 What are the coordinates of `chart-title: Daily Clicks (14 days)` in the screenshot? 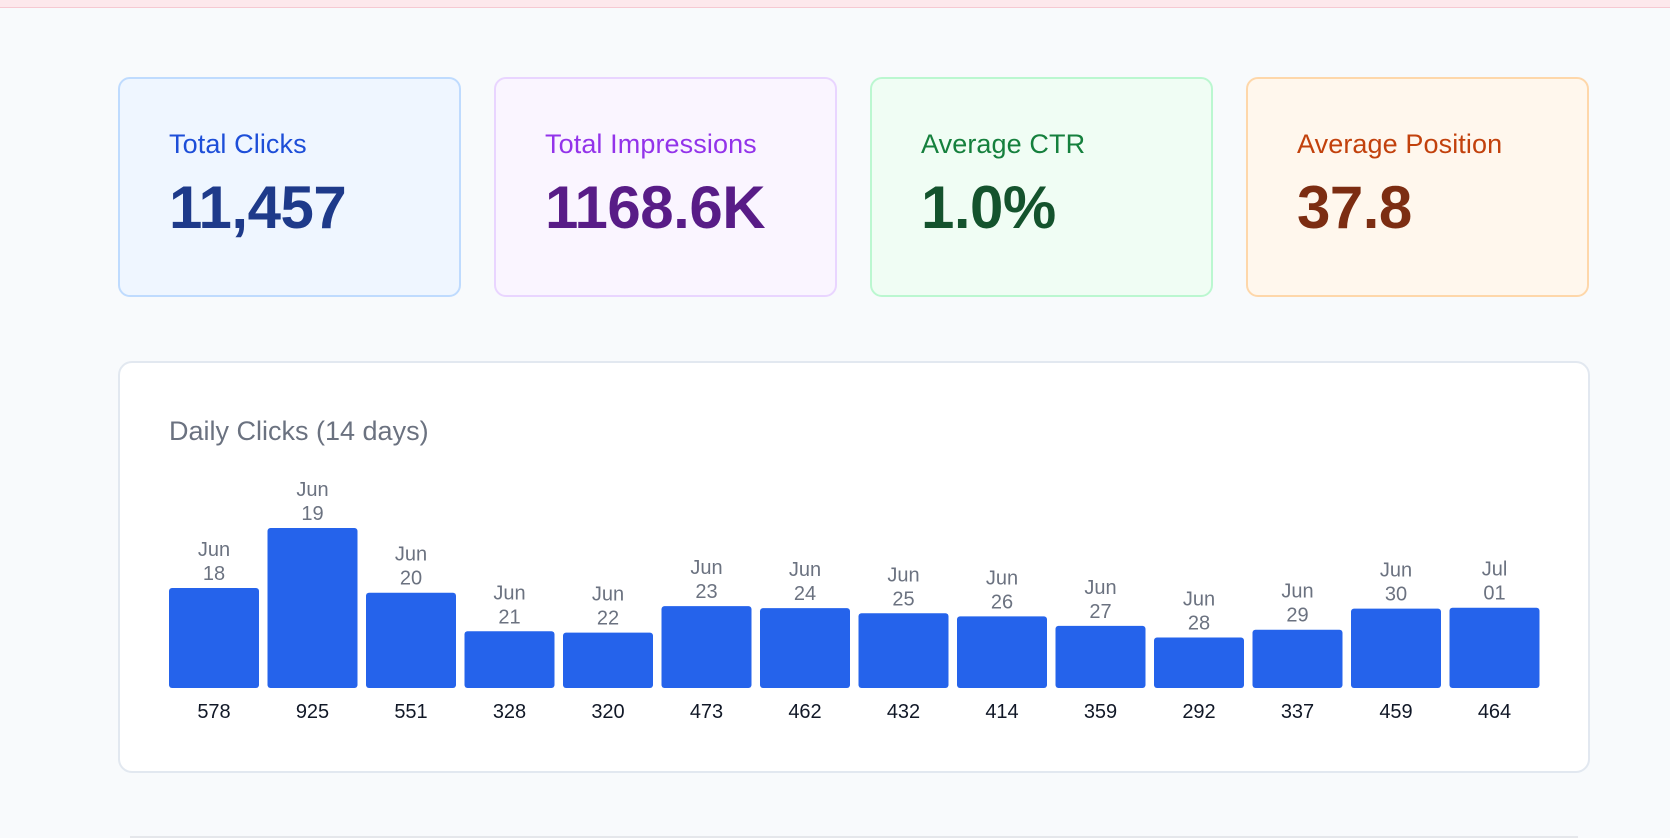 It's located at (299, 431).